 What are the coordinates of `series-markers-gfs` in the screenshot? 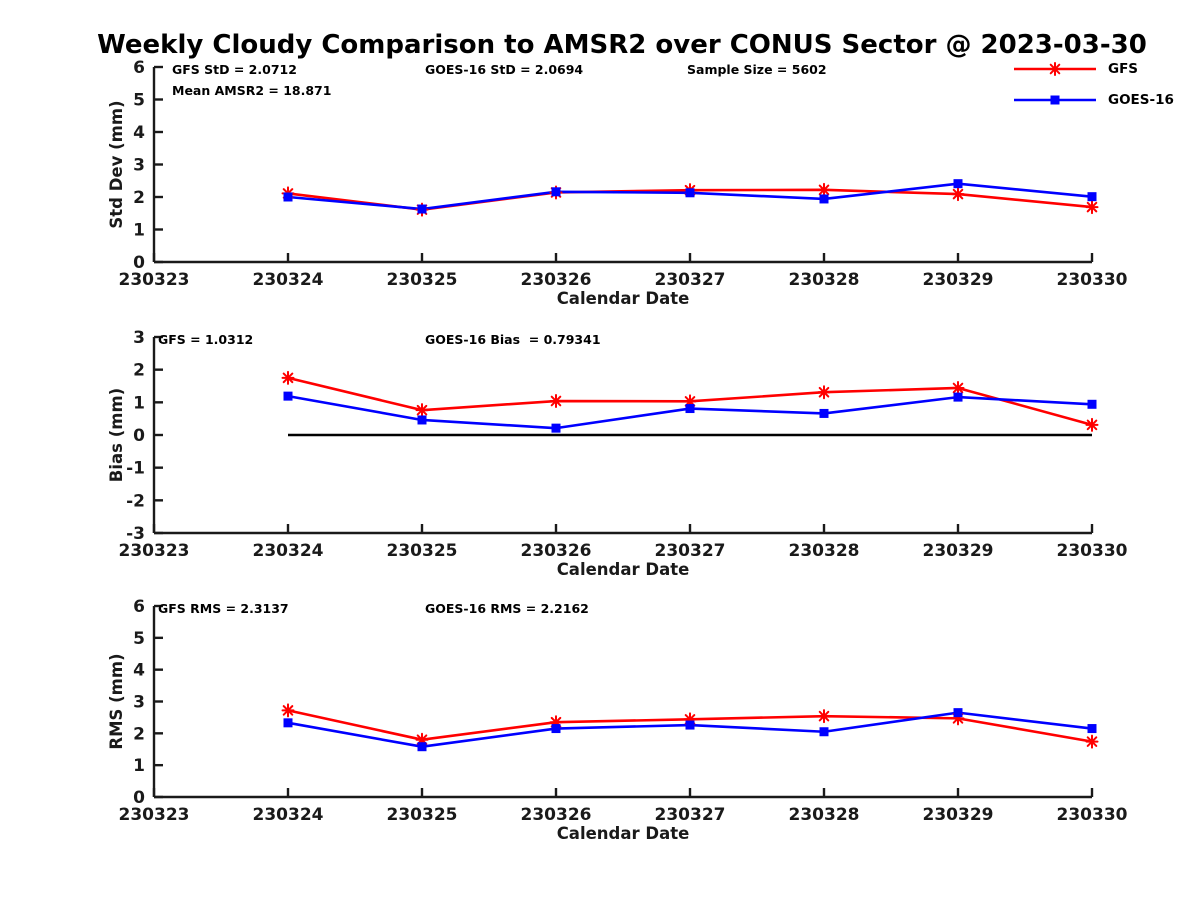 It's located at (690, 401).